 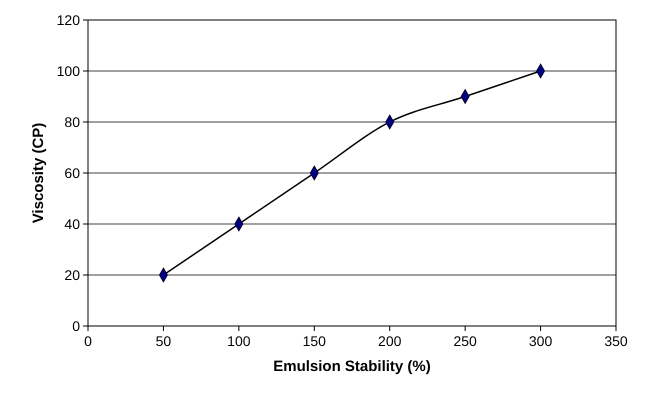 I want to click on x-tick-label: 300, so click(x=540, y=341).